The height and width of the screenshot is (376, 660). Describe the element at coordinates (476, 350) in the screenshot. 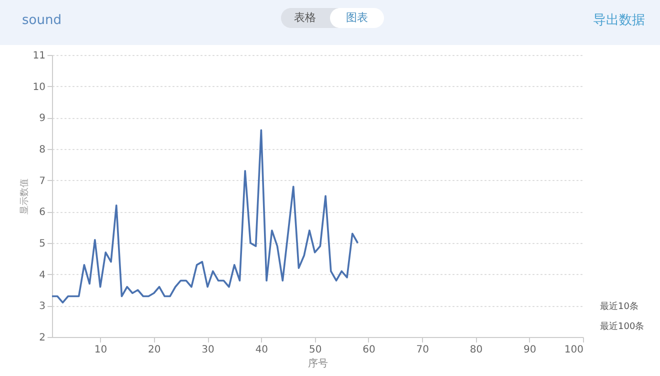

I see `x-tick-label: 80` at that location.